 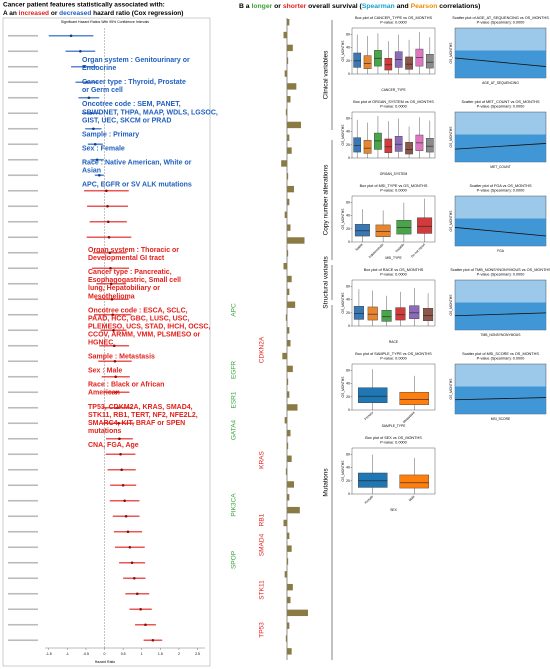 I want to click on x-tick-label: 2, so click(x=179, y=654).